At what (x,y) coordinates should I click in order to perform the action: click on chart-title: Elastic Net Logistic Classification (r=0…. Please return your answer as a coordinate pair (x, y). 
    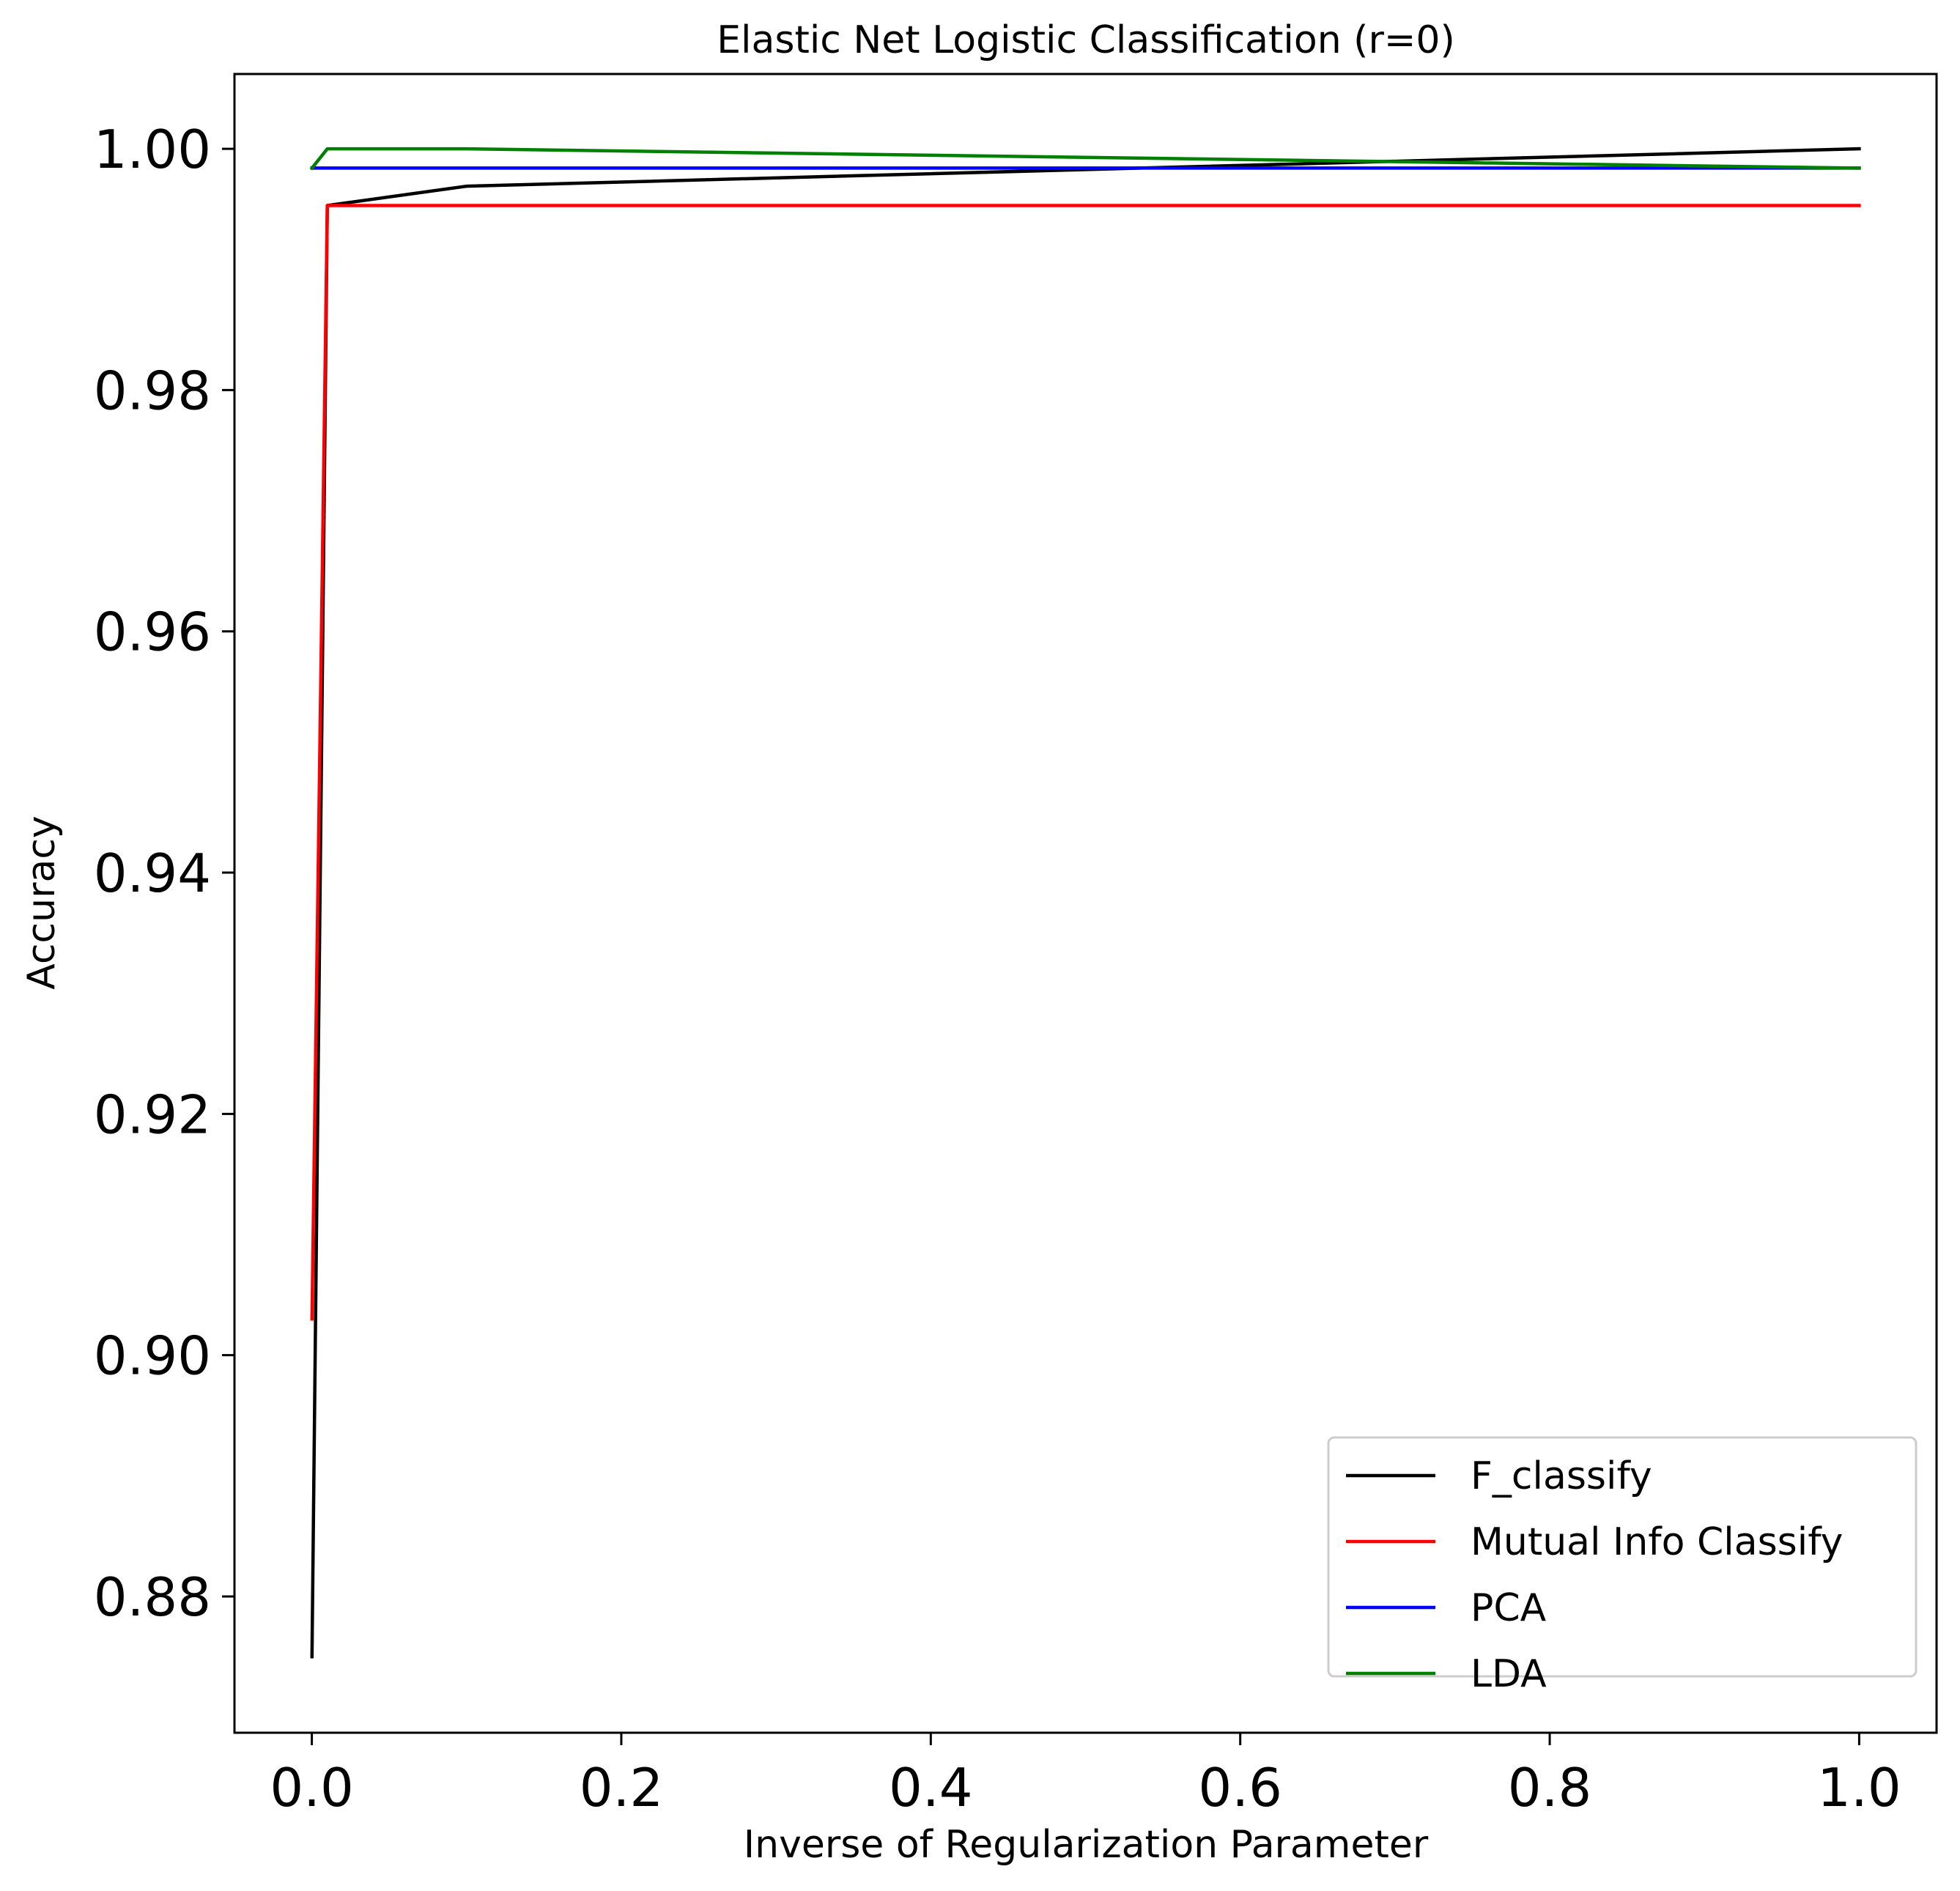
    Looking at the image, I should click on (1086, 40).